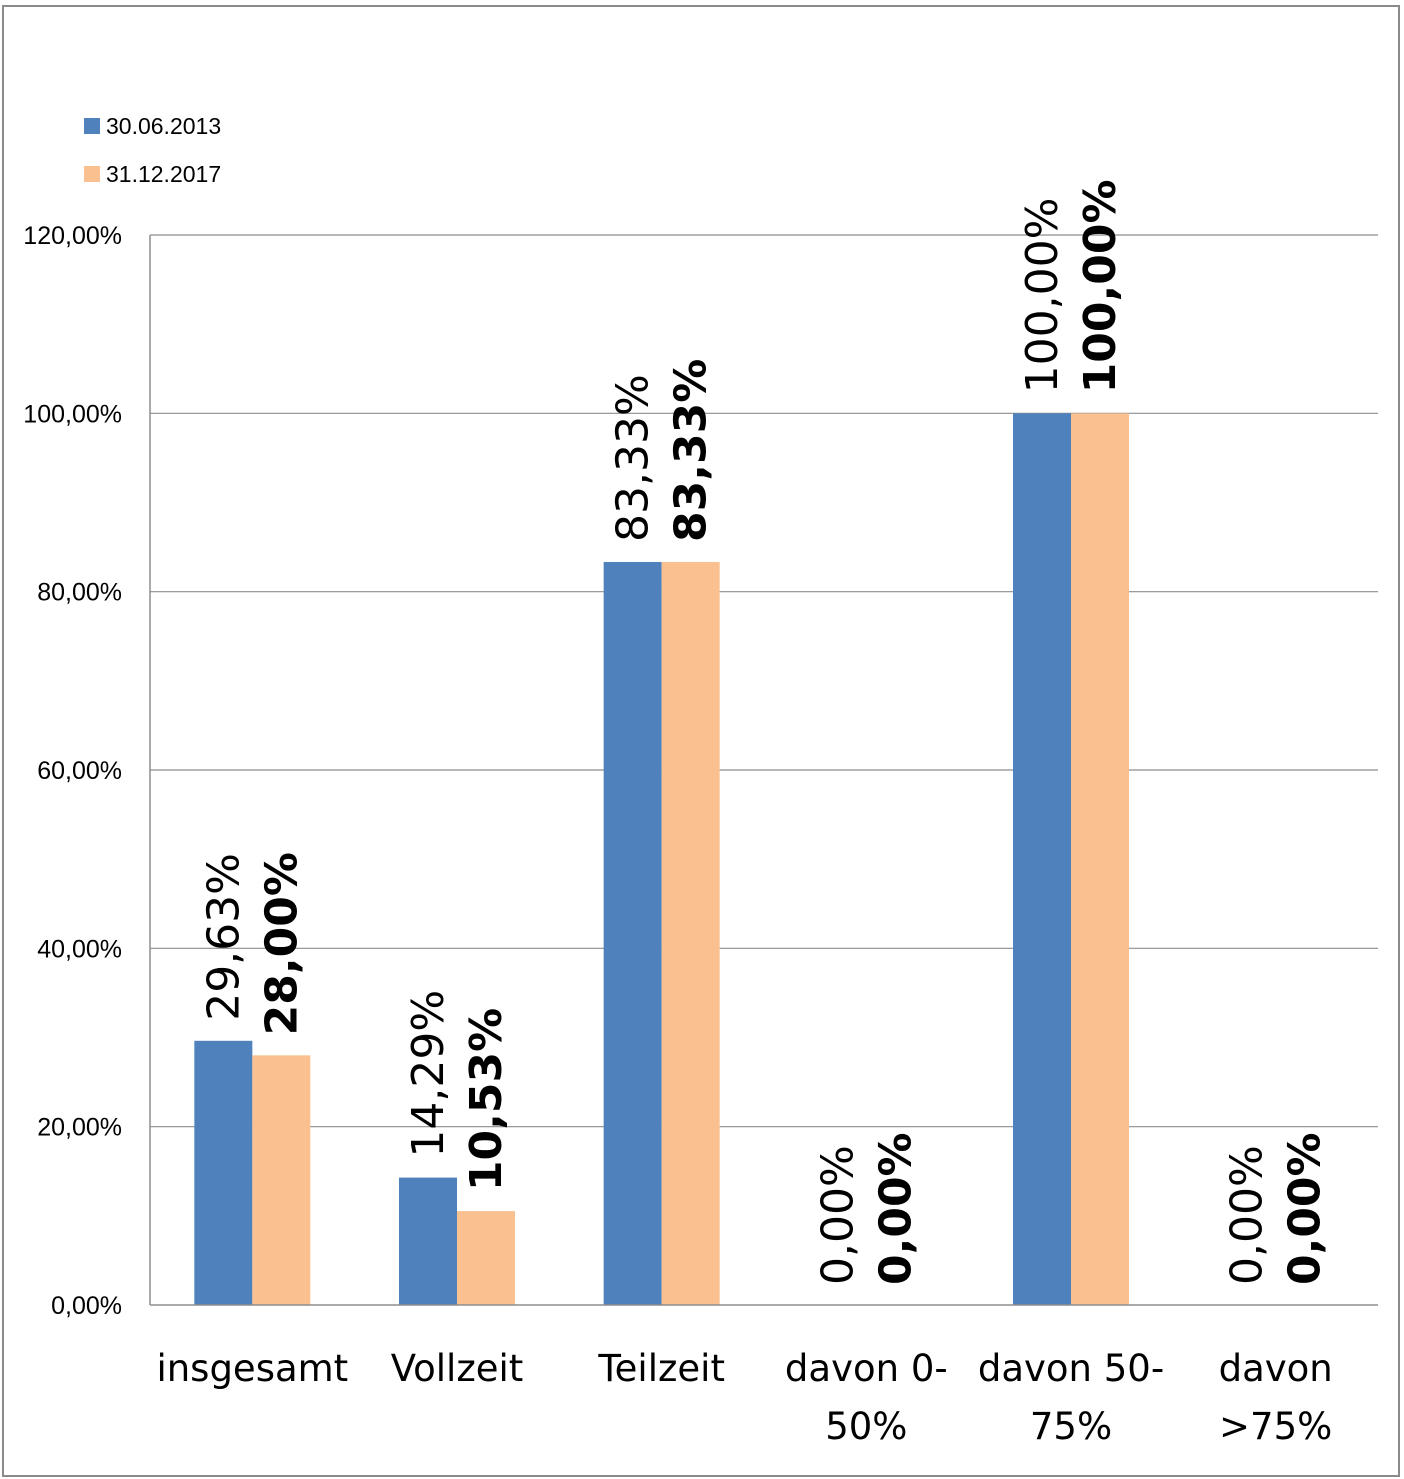 The width and height of the screenshot is (1404, 1479). I want to click on y-tick-label: 20,00%, so click(79, 1128).